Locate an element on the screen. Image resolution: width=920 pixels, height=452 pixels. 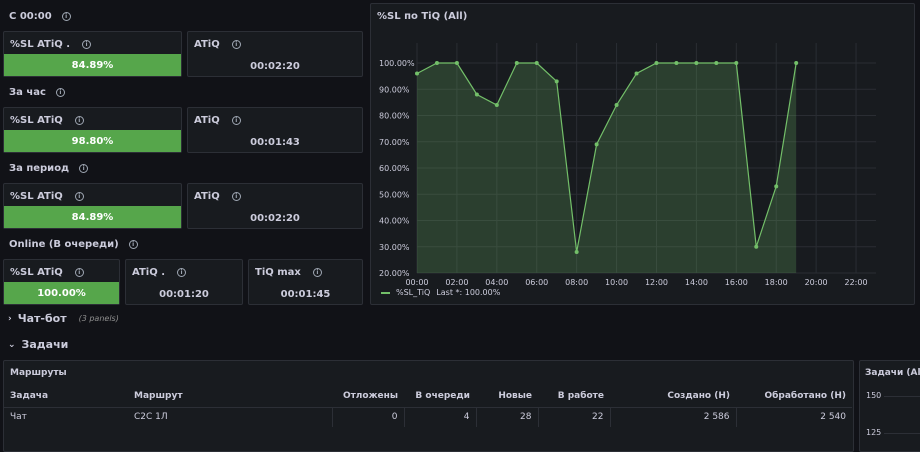
x-tick-label: 08:00 is located at coordinates (576, 282).